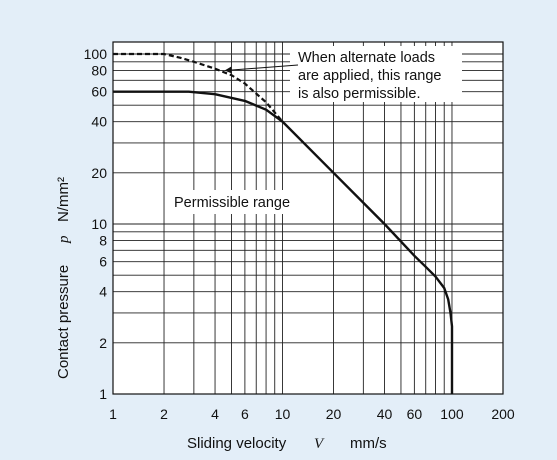  Describe the element at coordinates (103, 262) in the screenshot. I see `y-tick-label: 6` at that location.